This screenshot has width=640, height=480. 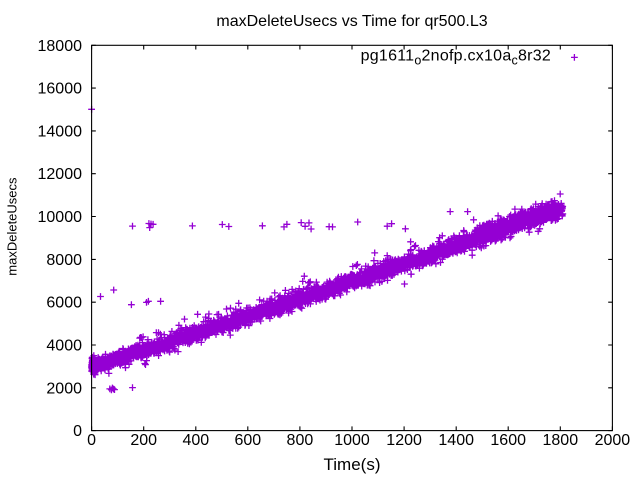 I want to click on svg-text: 14000, so click(x=60, y=131).